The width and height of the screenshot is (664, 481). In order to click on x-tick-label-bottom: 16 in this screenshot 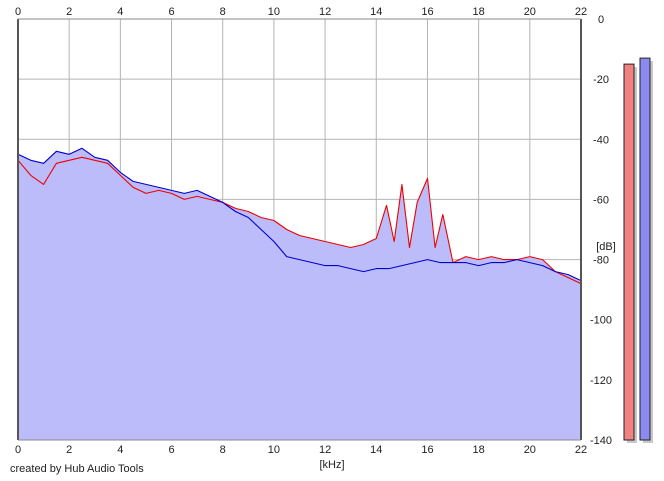, I will do `click(427, 450)`.